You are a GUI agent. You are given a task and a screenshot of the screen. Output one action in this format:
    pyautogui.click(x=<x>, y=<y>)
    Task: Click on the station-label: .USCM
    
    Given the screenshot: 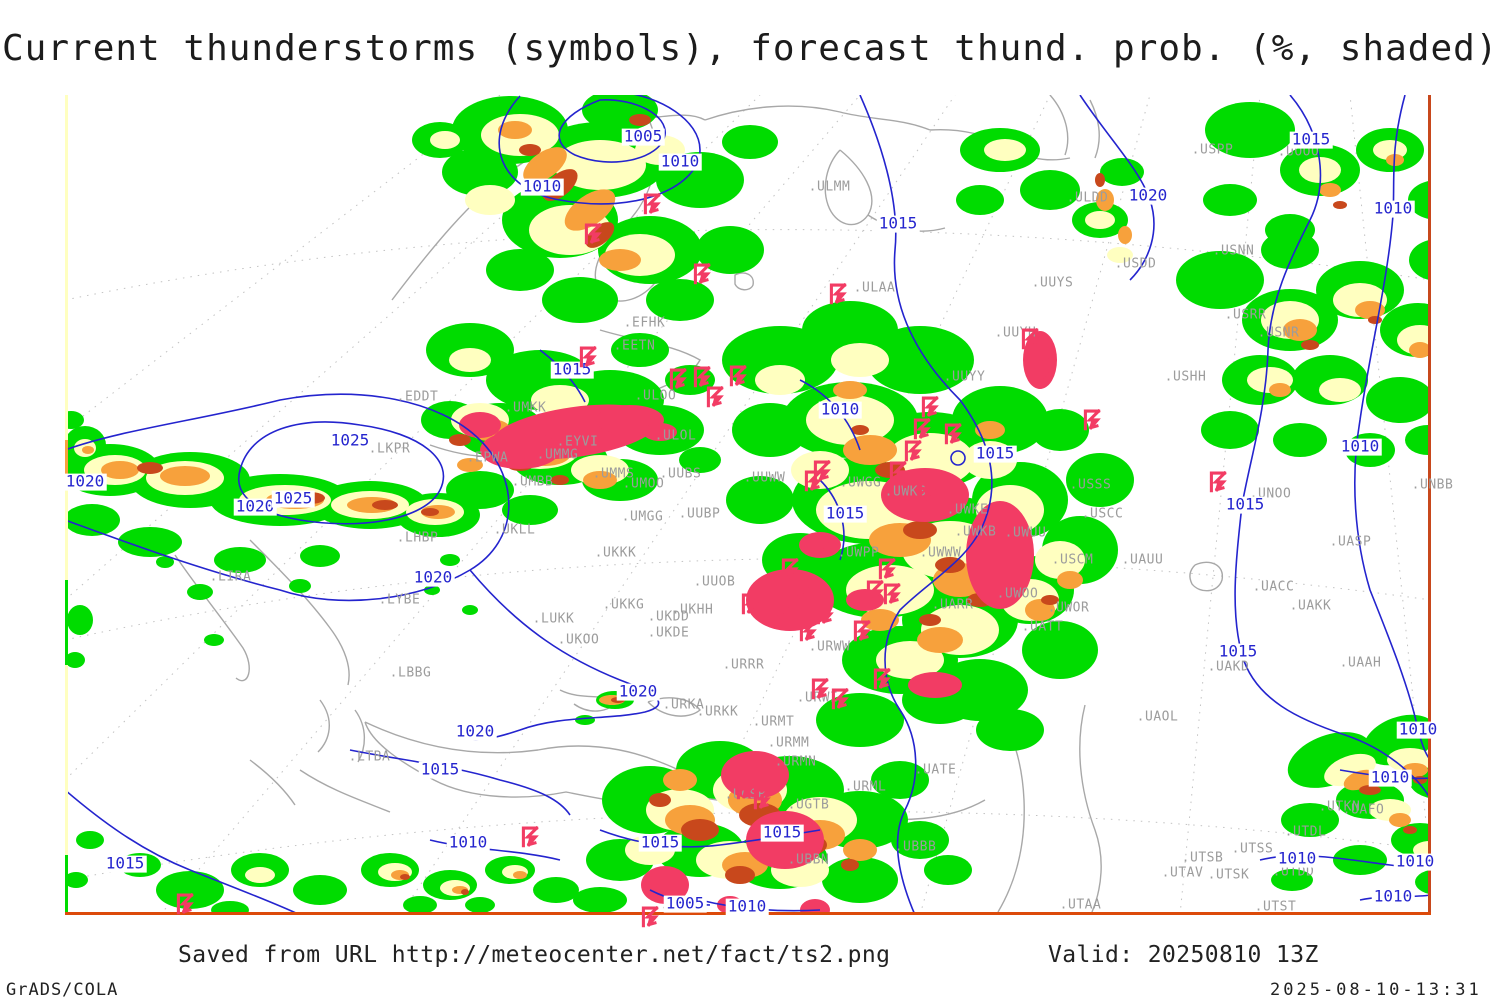 What is the action you would take?
    pyautogui.click(x=1072, y=560)
    